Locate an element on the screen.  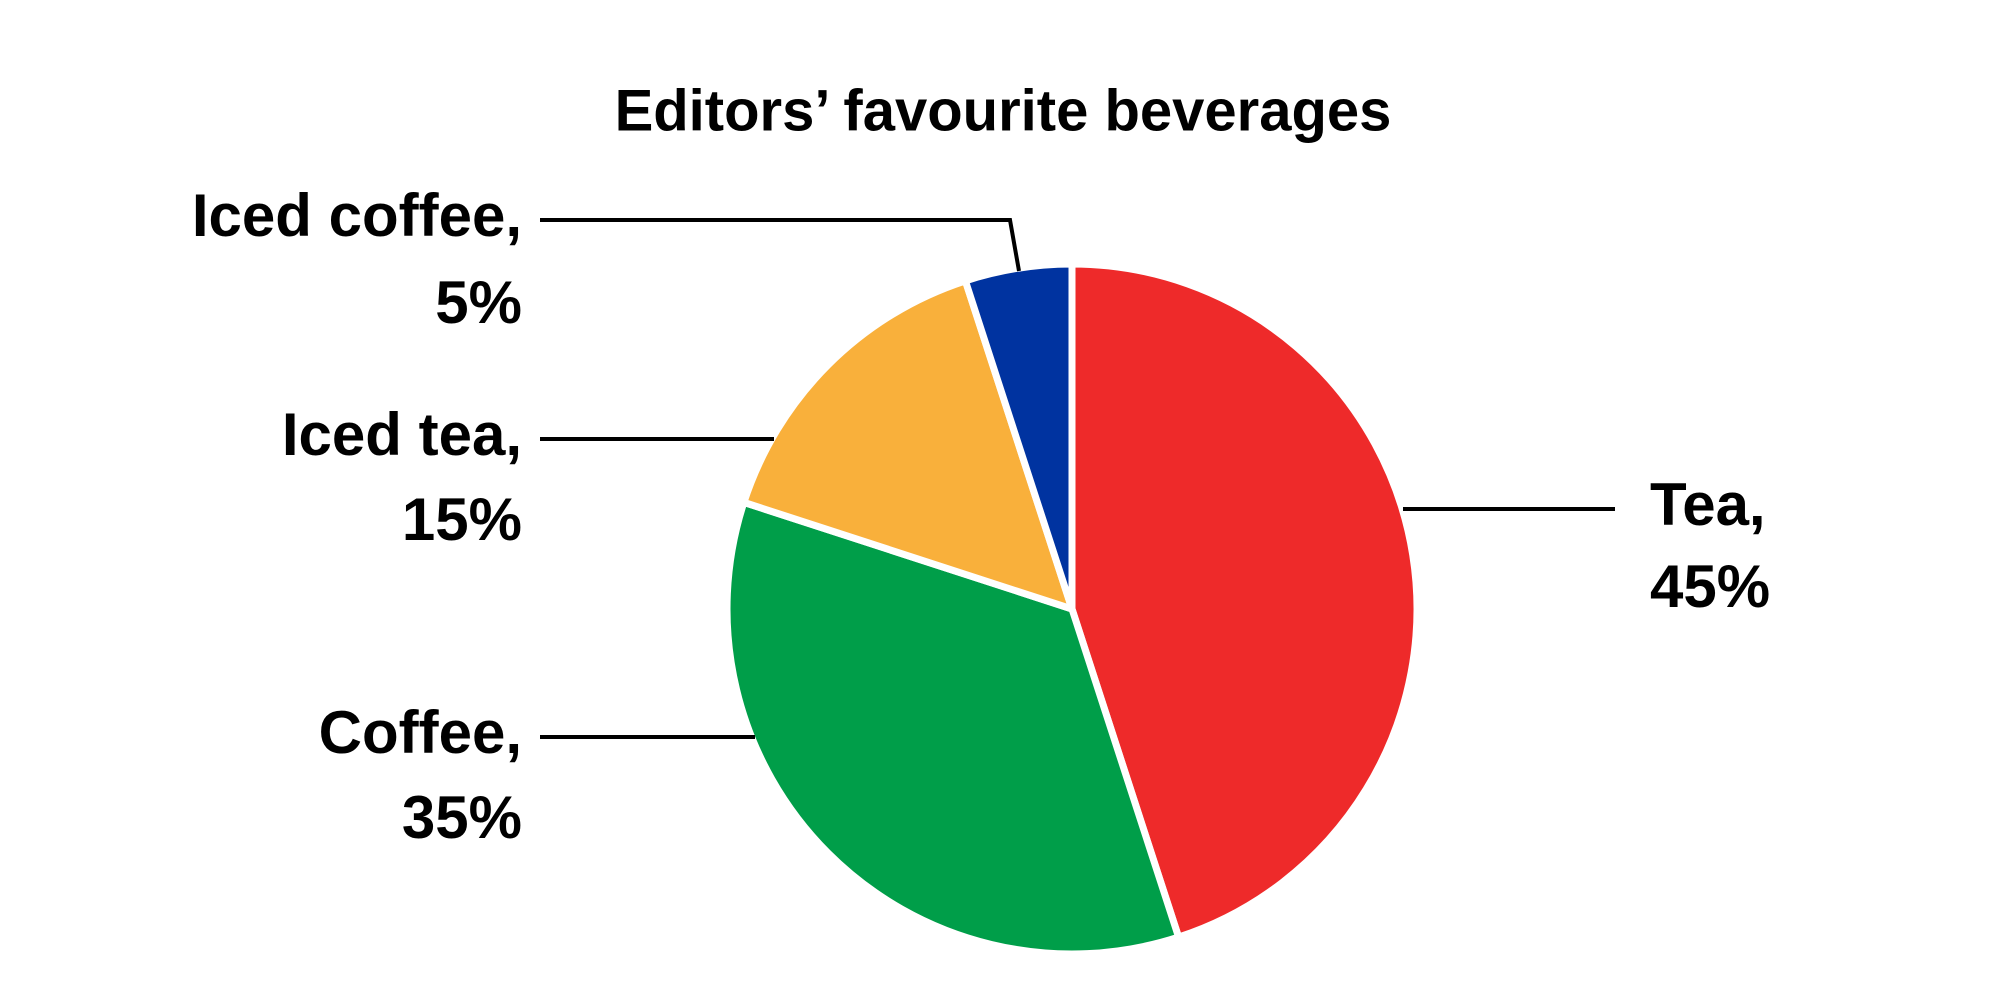
slice-label: Tea, is located at coordinates (1708, 504).